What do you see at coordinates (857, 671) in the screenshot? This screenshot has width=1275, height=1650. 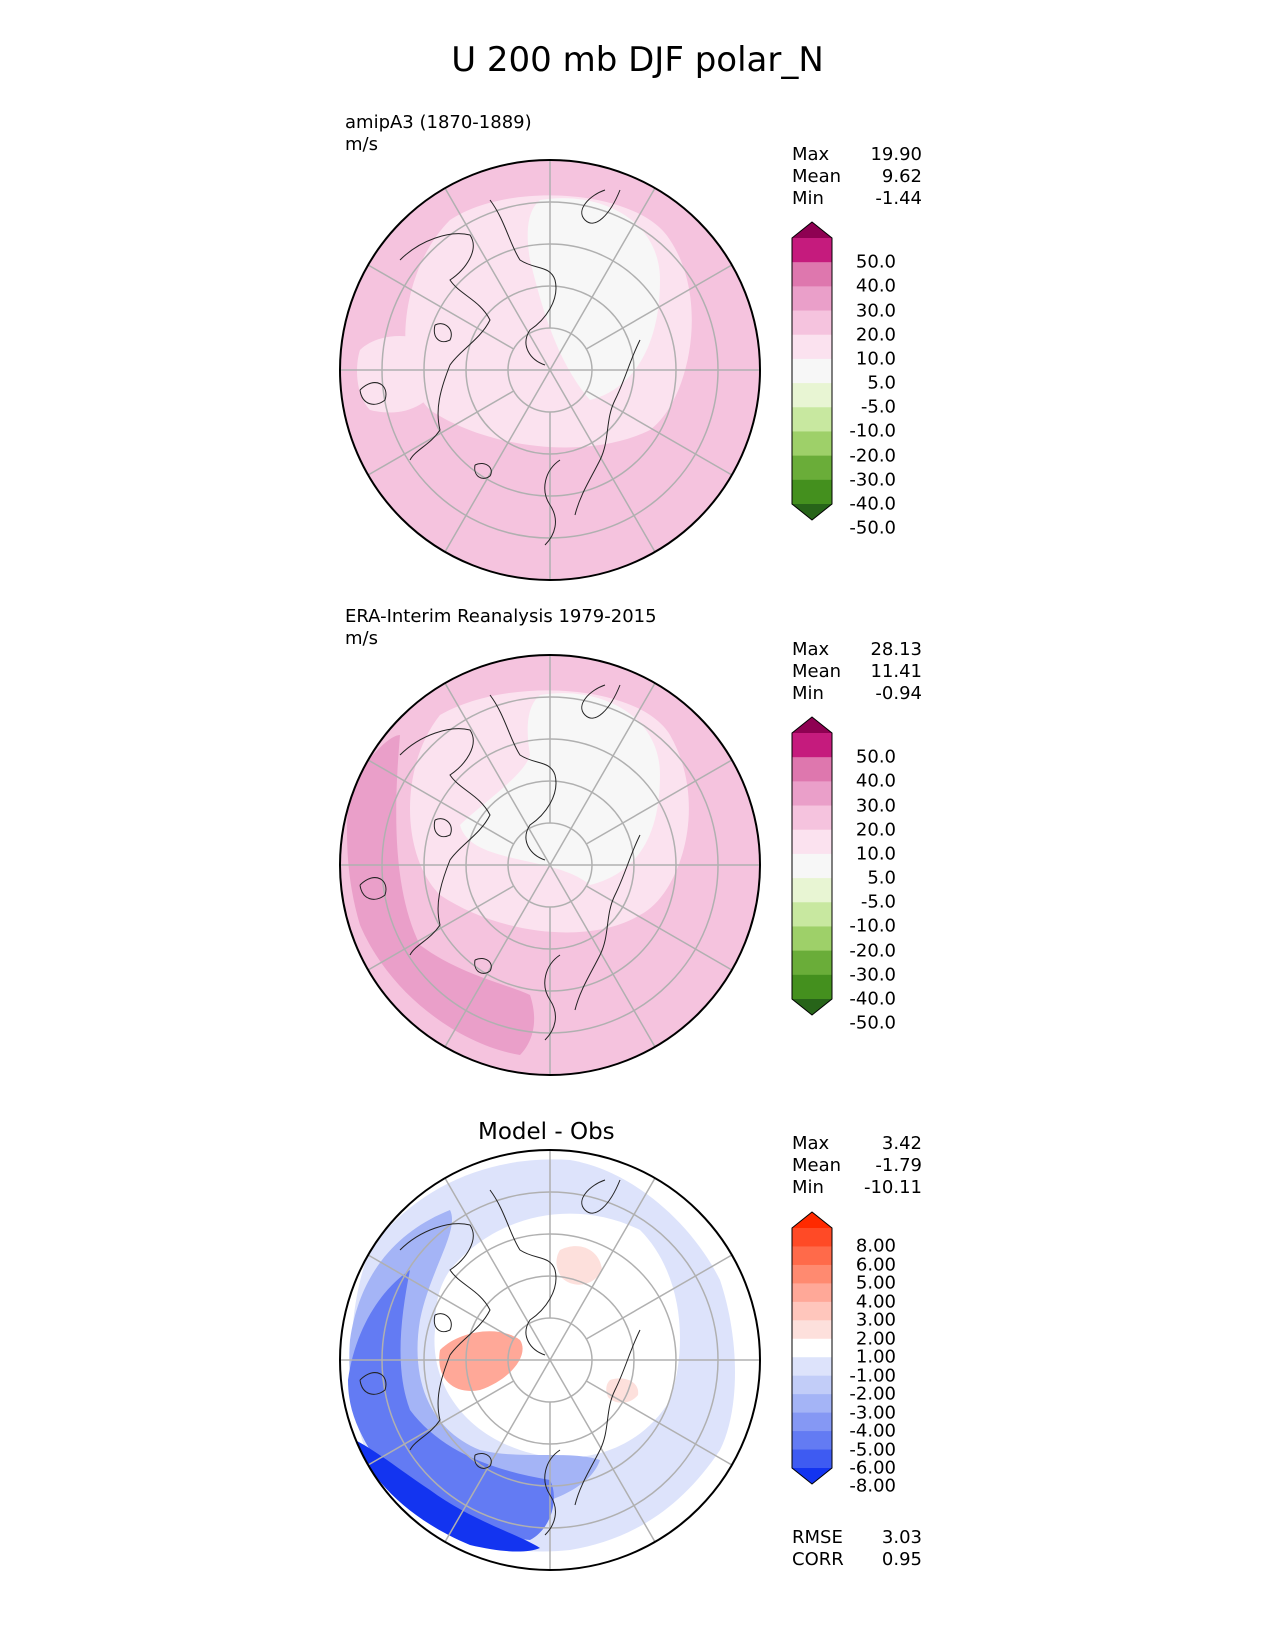 I see `obs-stat-mean: Mean 11.41` at bounding box center [857, 671].